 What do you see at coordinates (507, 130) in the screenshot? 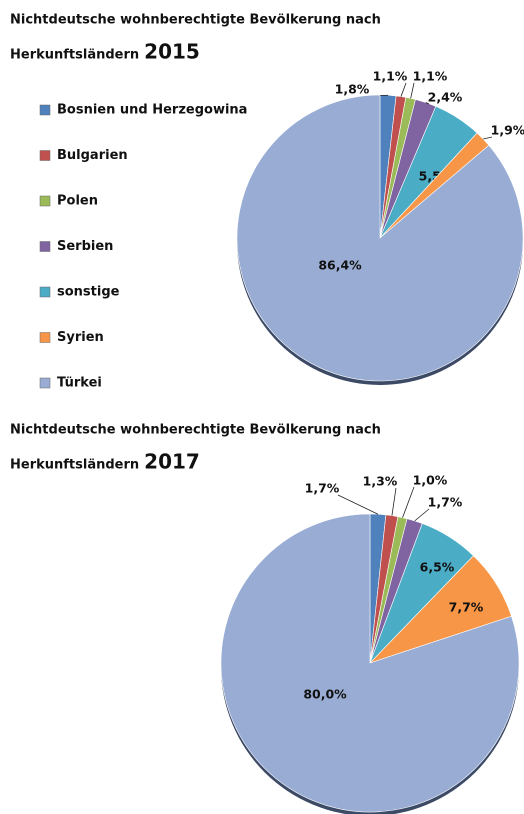
I see `value-label: 1,9%` at bounding box center [507, 130].